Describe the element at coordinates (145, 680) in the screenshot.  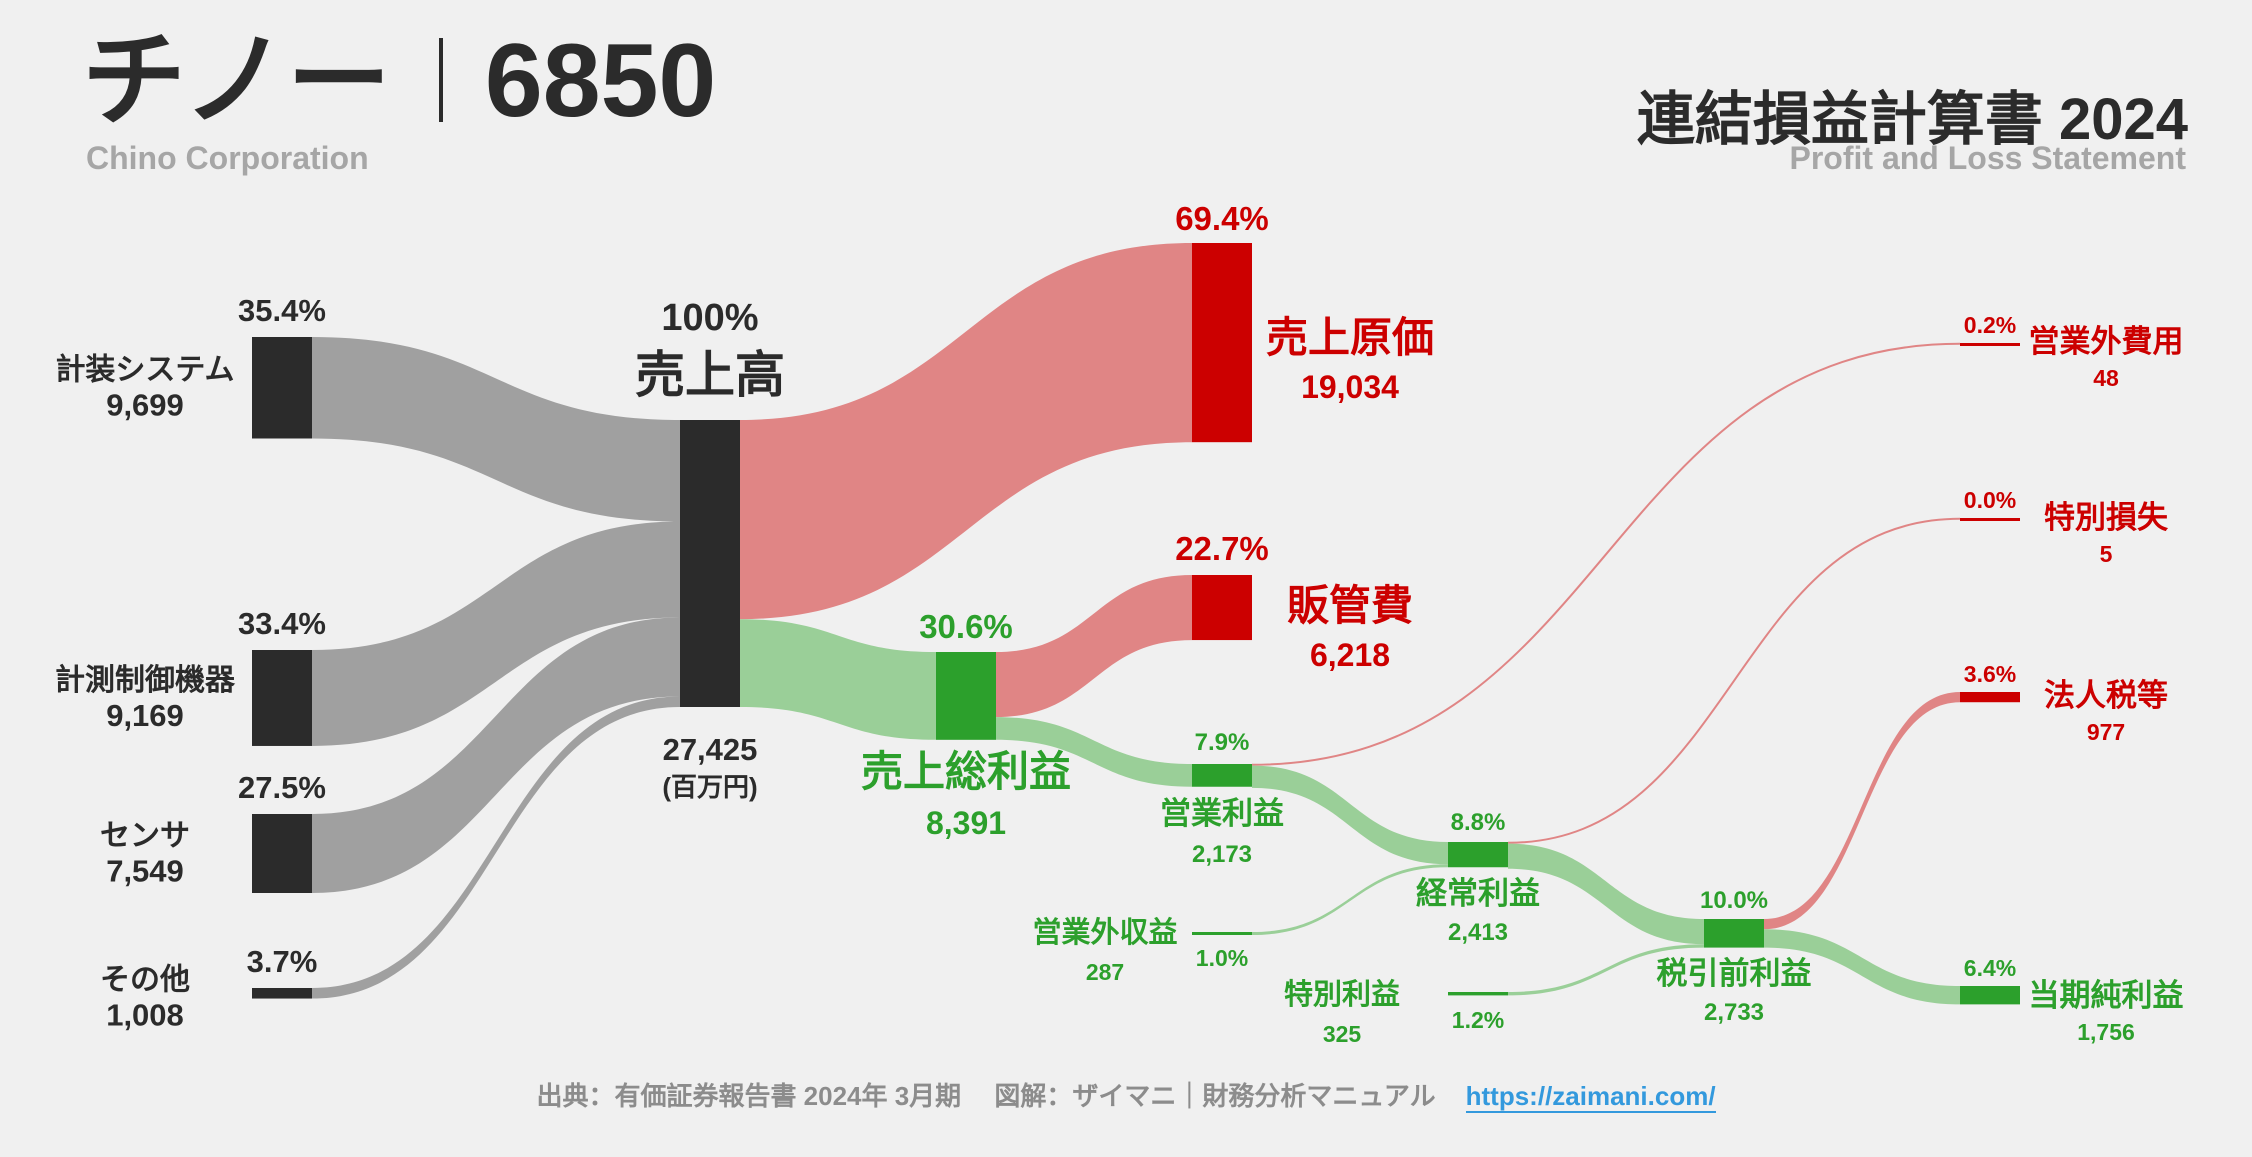
I see `label-seg2: 計測制御機器` at that location.